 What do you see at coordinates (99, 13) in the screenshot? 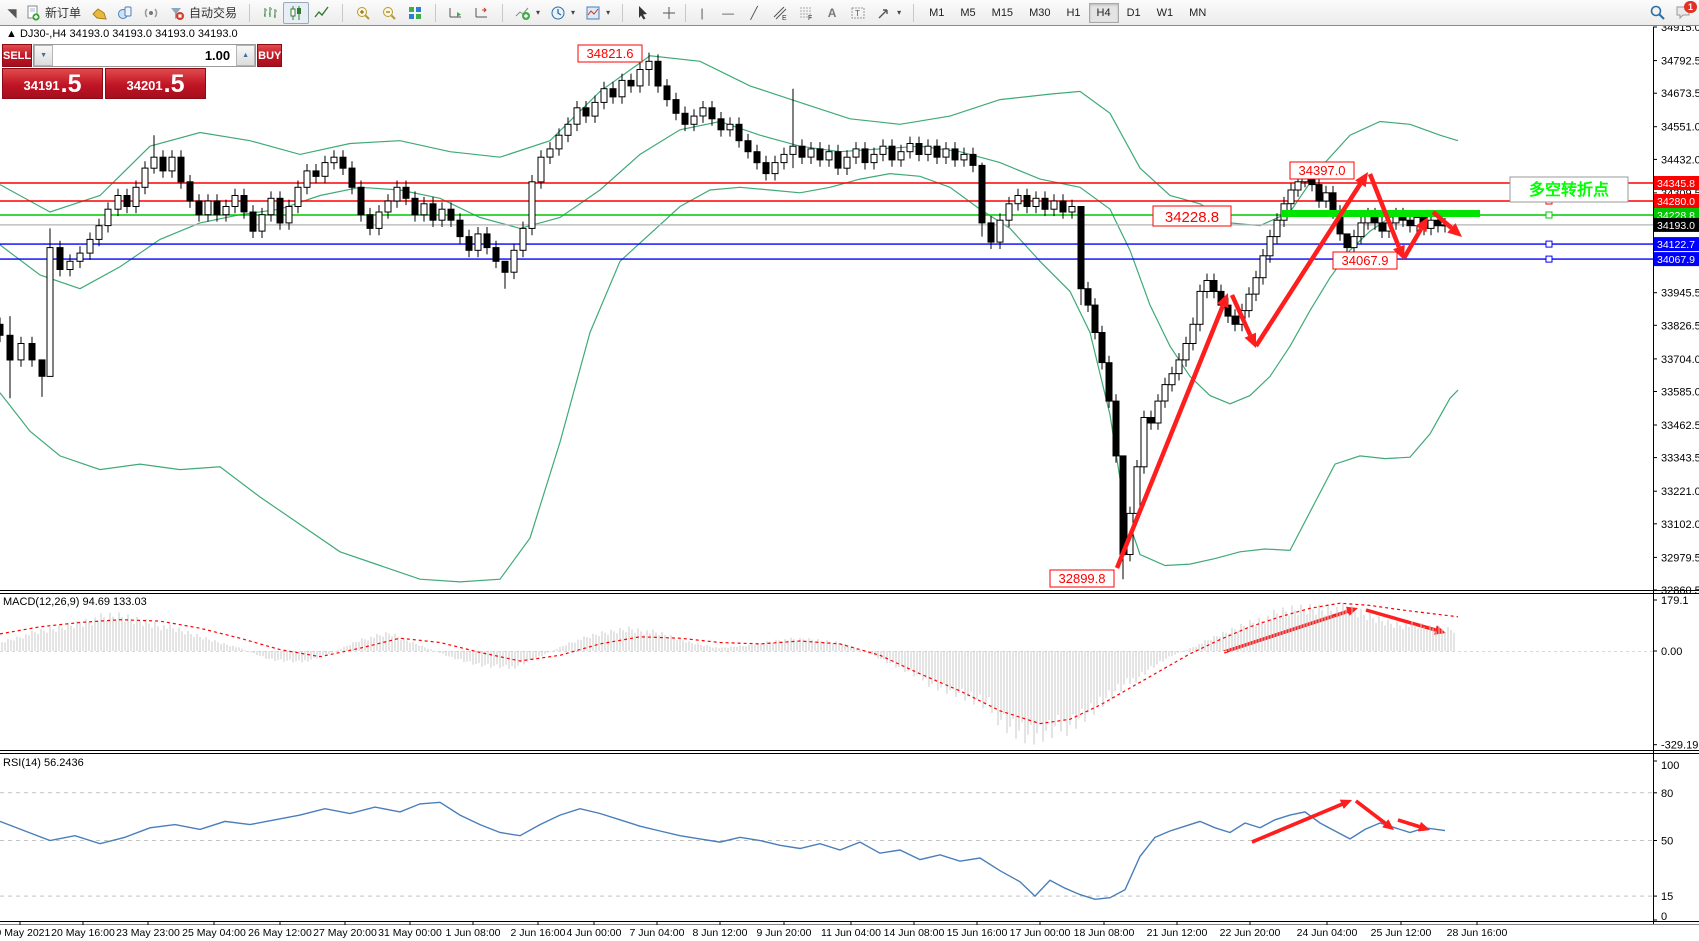
I see `market-watch-icon` at bounding box center [99, 13].